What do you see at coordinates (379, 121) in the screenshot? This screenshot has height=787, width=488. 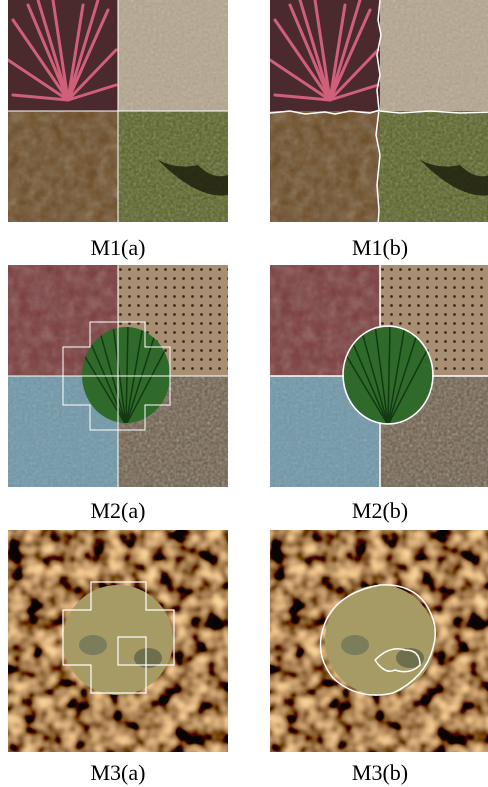 I see `panel-m1b` at bounding box center [379, 121].